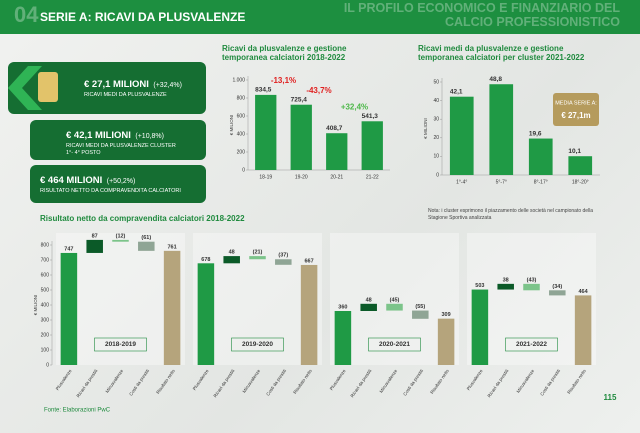 This screenshot has width=640, height=433. I want to click on section-number: 04, so click(26, 14).